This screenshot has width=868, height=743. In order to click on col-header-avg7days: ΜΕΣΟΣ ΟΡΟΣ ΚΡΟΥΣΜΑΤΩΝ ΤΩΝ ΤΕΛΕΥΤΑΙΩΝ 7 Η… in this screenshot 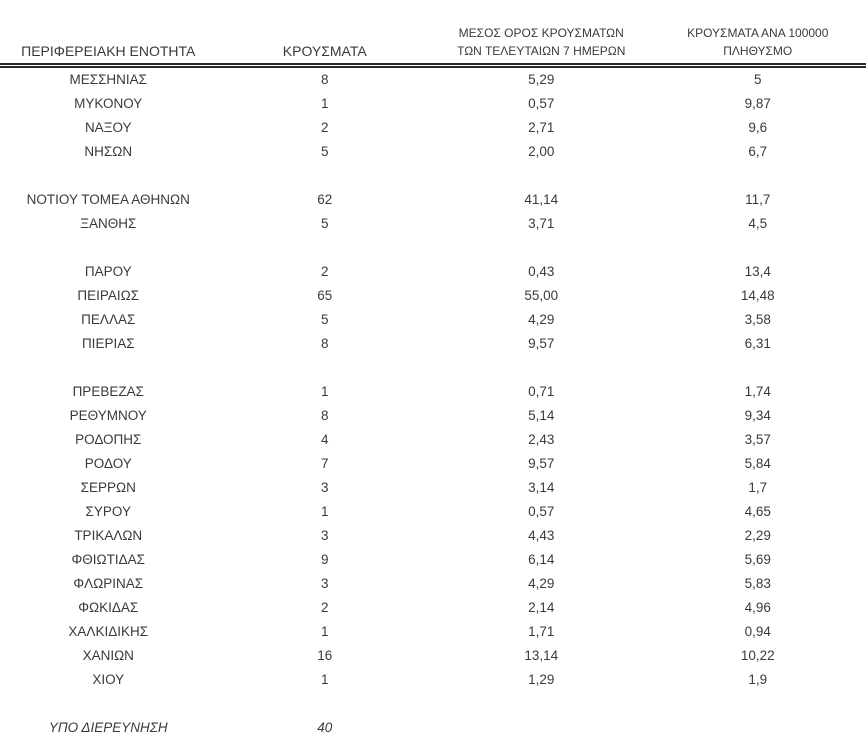, I will do `click(541, 34)`.